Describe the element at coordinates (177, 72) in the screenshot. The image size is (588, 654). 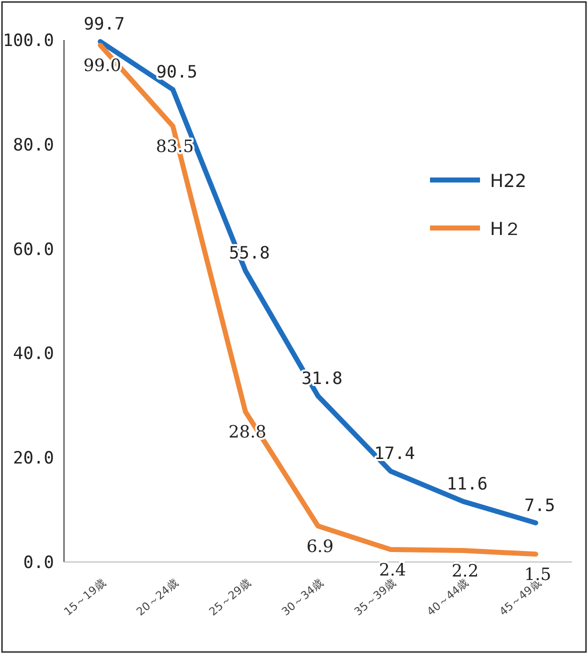
I see `data-label: 90.5` at that location.